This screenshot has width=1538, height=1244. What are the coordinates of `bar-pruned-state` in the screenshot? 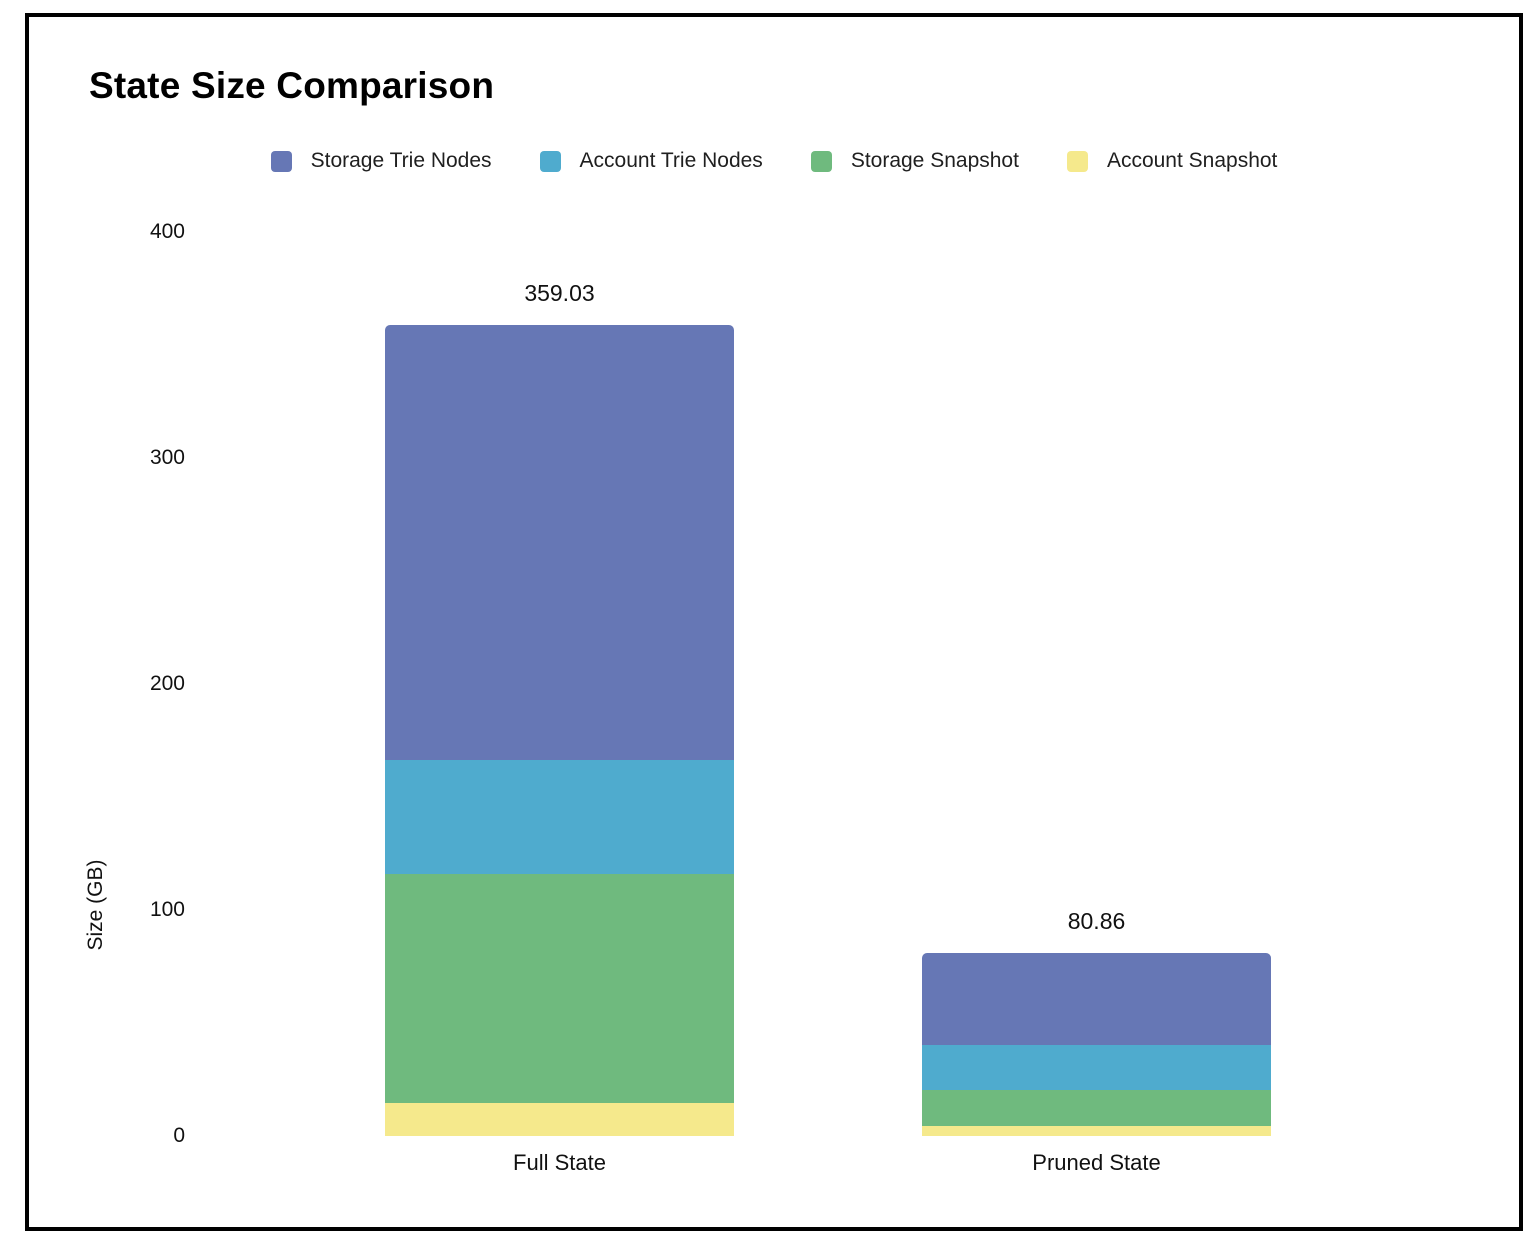 It's located at (1096, 1044).